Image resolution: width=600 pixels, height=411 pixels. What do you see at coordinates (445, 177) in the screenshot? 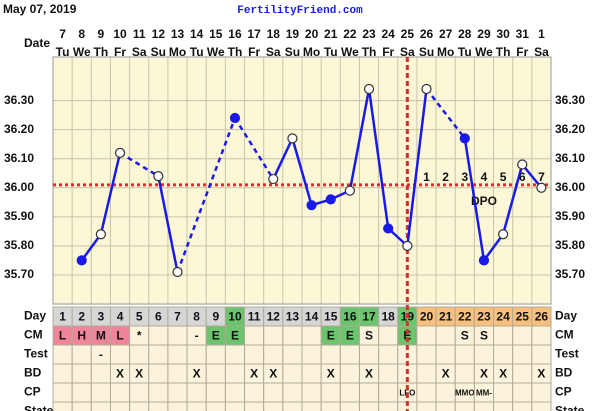
I see `dpo-number: 2` at bounding box center [445, 177].